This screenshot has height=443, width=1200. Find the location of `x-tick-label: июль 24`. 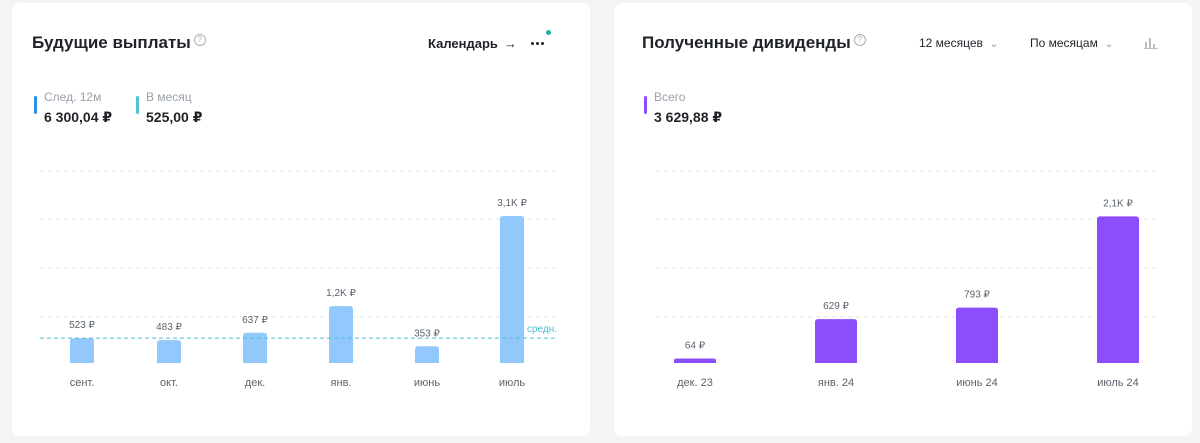

x-tick-label: июль 24 is located at coordinates (1118, 383).